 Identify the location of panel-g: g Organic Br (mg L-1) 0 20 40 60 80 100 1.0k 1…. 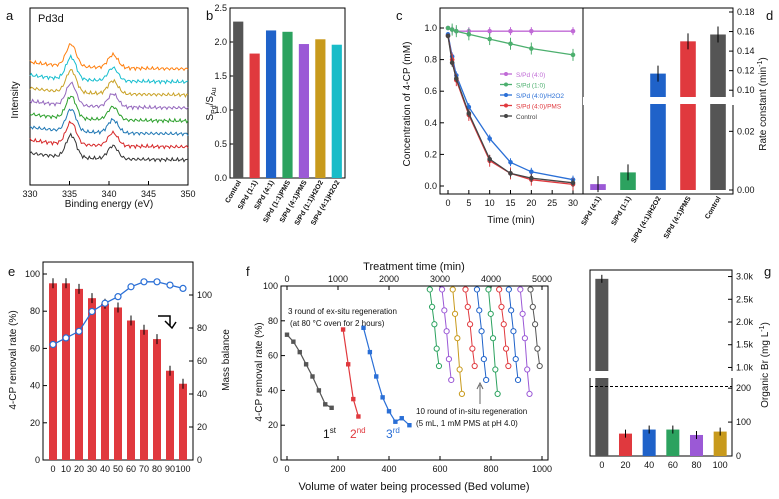
(679, 367).